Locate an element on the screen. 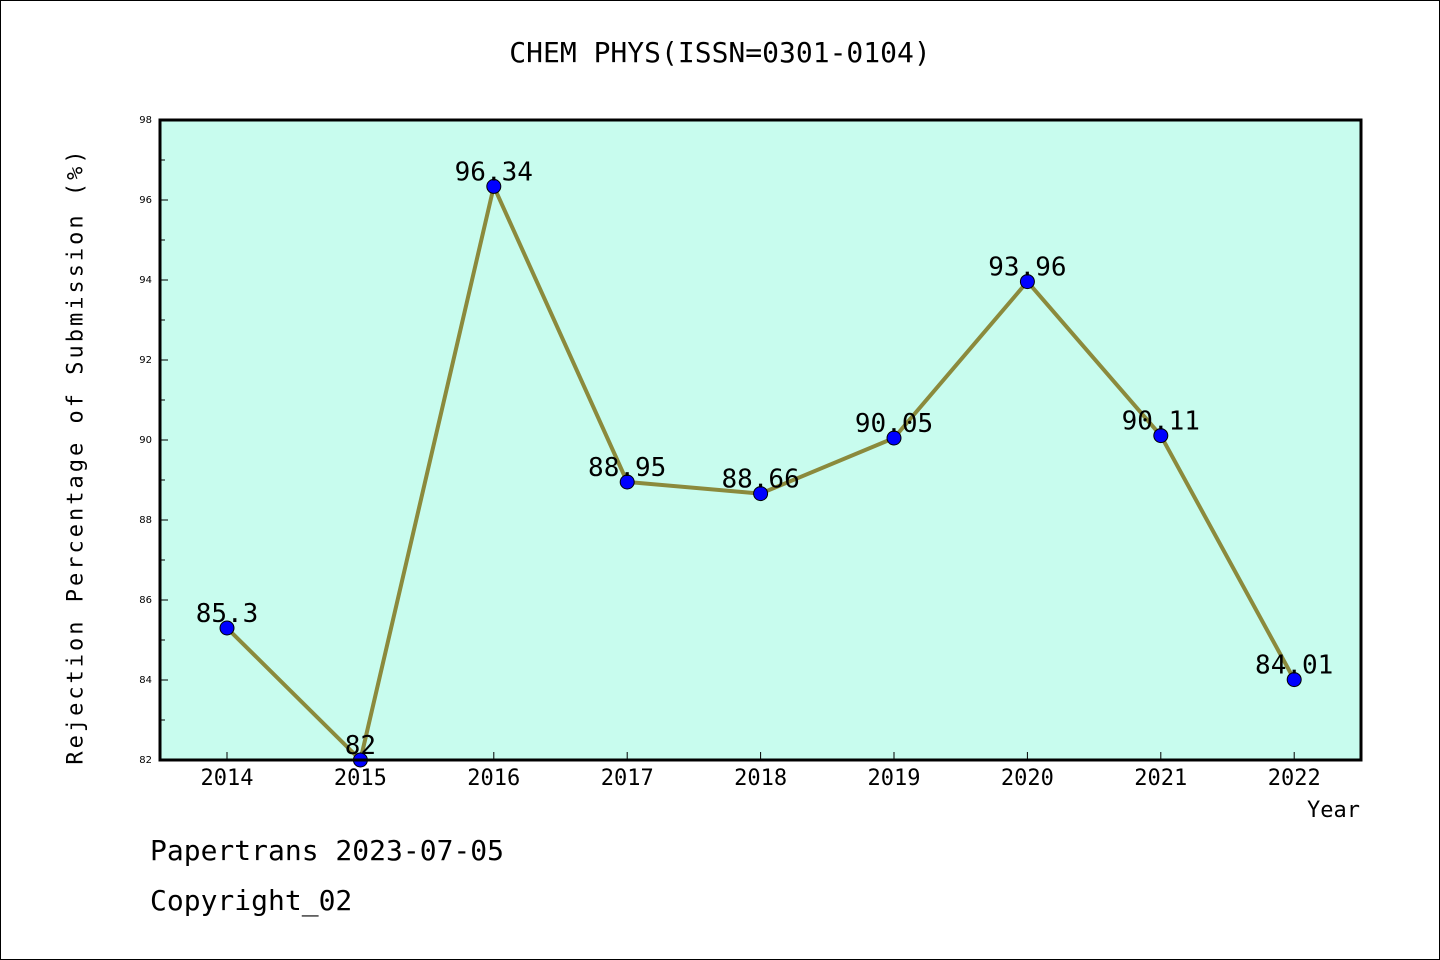 The height and width of the screenshot is (960, 1440). x-tick-label: 2017 is located at coordinates (627, 778).